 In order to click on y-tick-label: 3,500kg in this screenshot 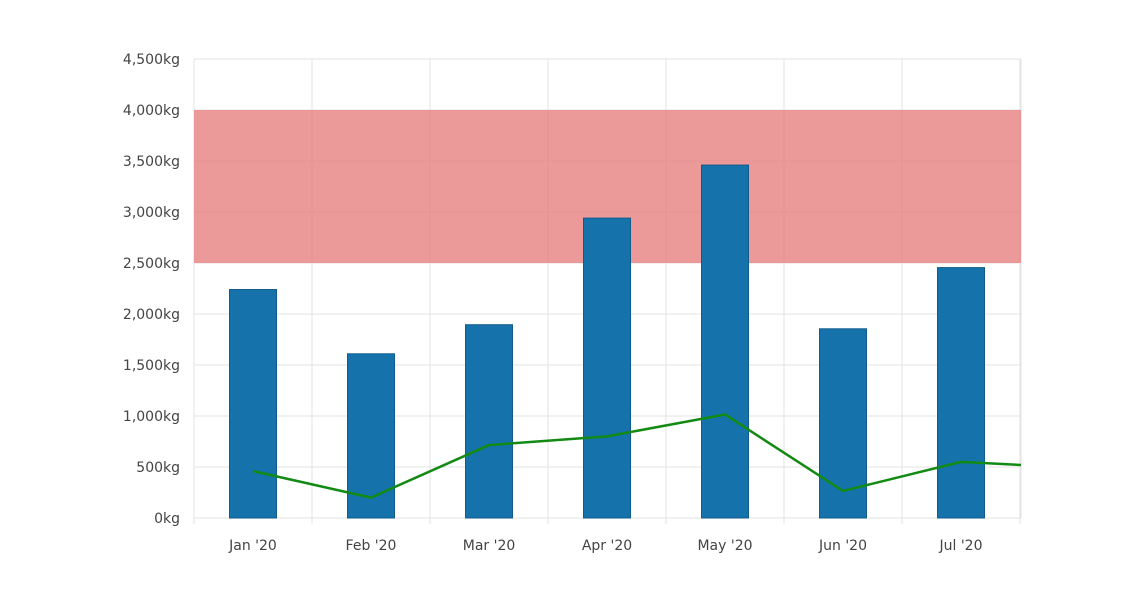, I will do `click(151, 162)`.